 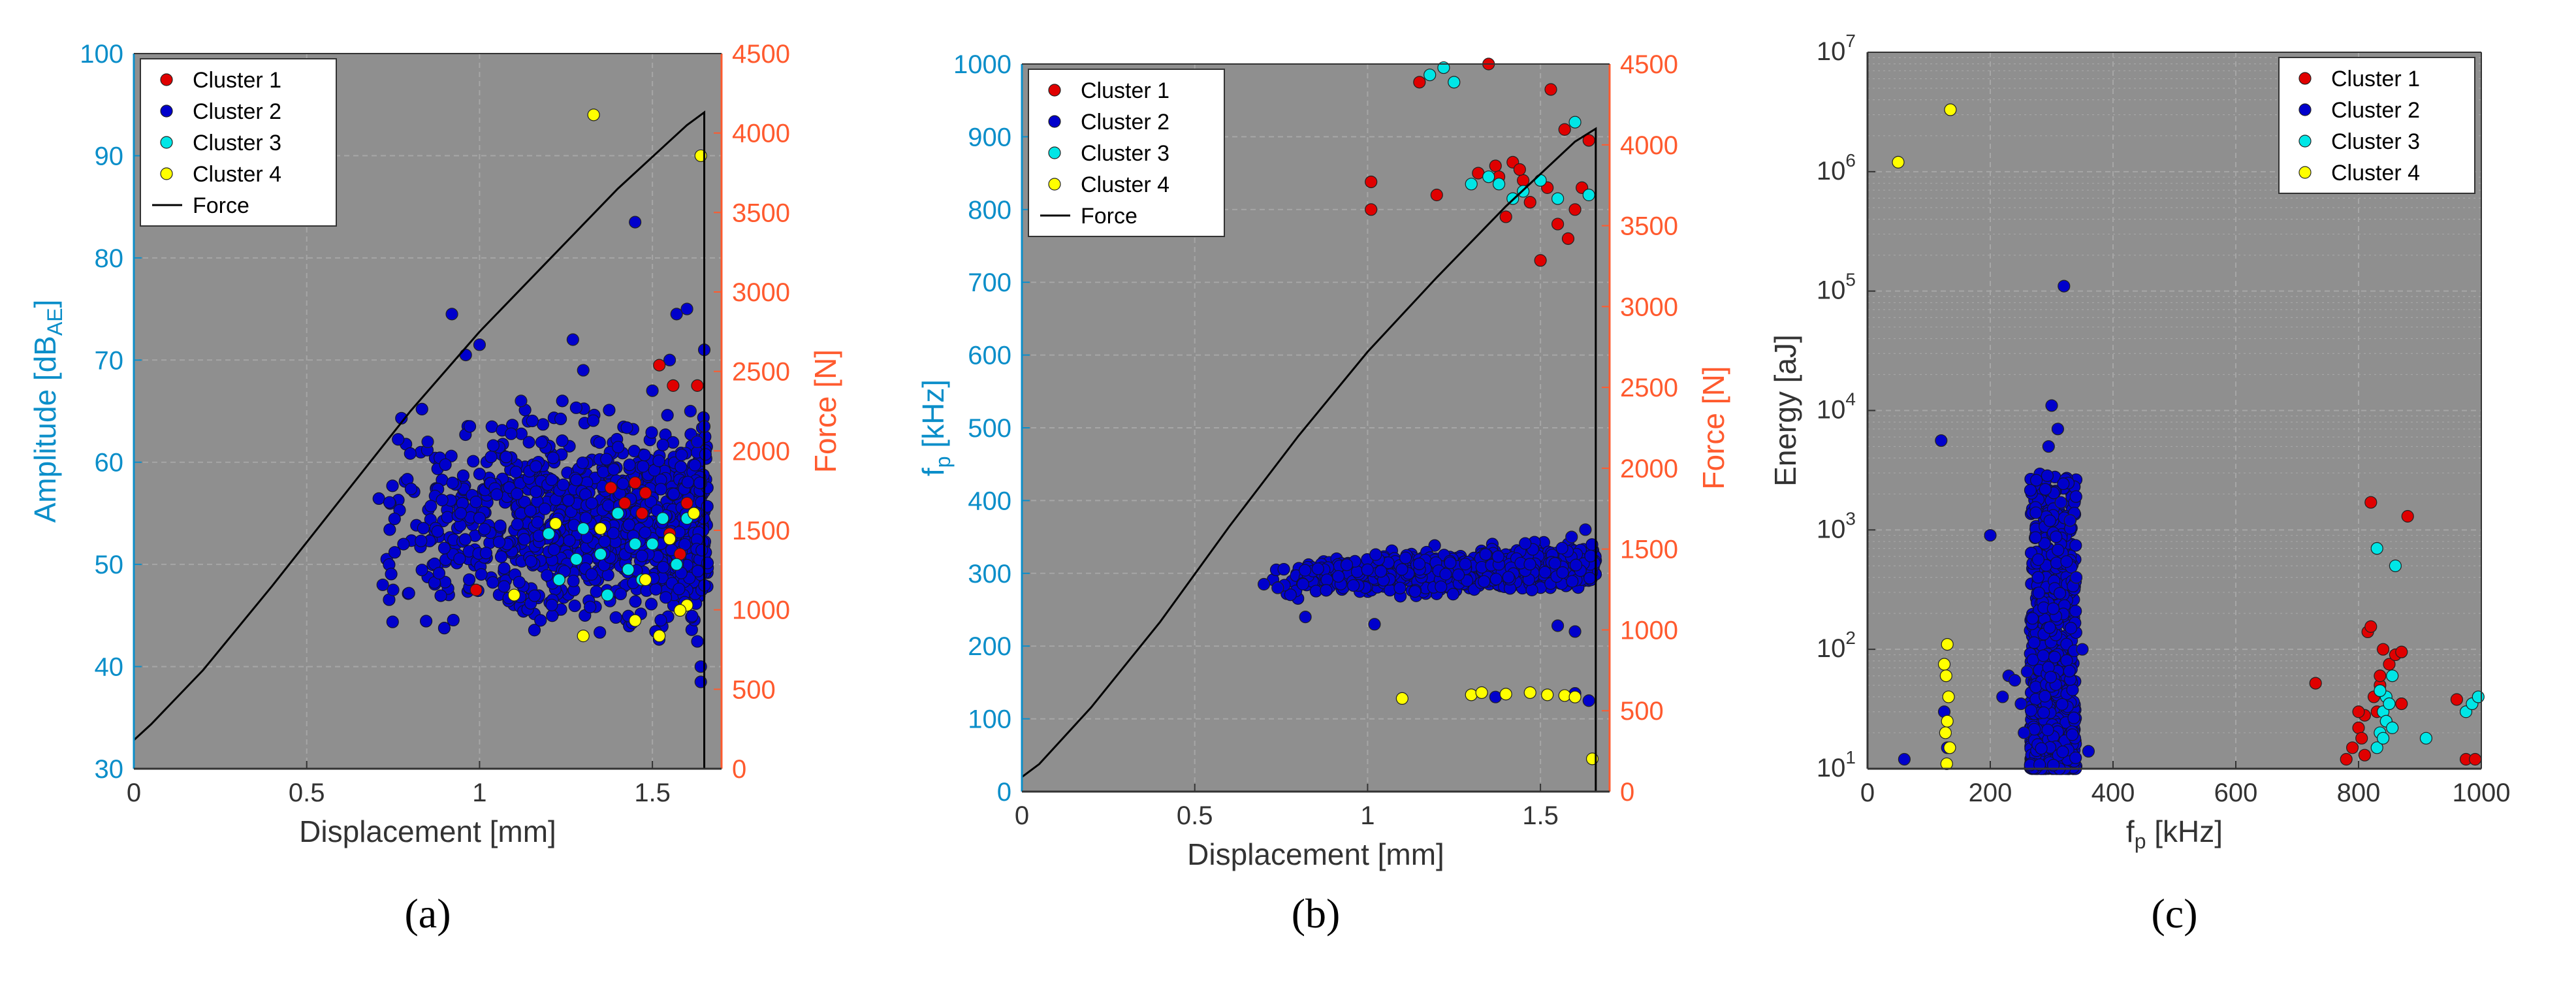 I want to click on legend-label-cluster-4: Cluster 4, so click(x=2375, y=173).